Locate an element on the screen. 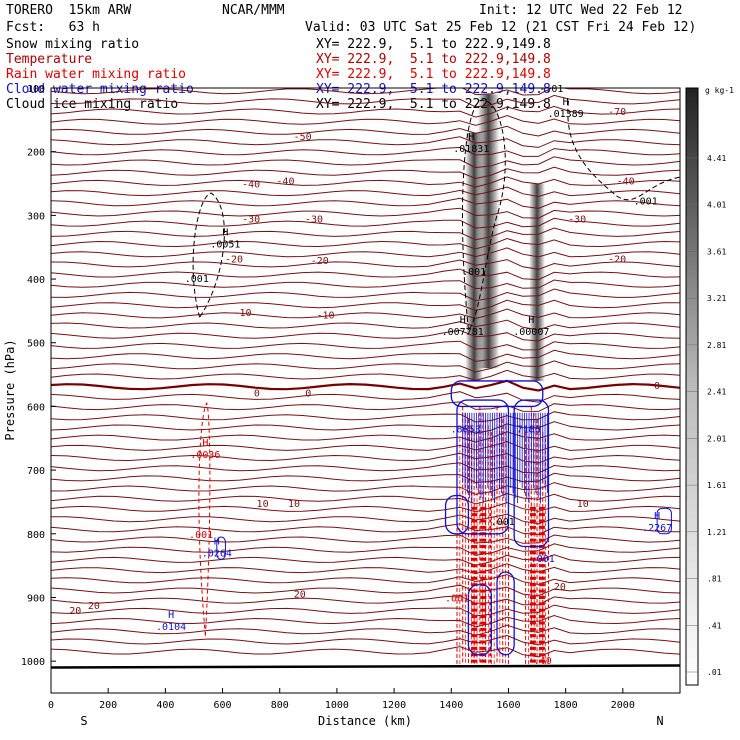  contour-value-label: .40 is located at coordinates (543, 661).